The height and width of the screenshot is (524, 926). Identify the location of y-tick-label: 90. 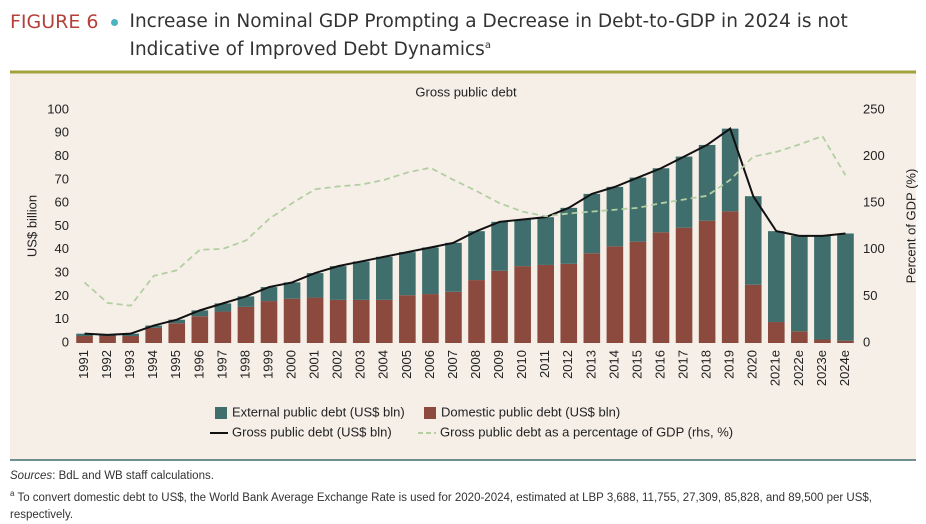
(62, 132).